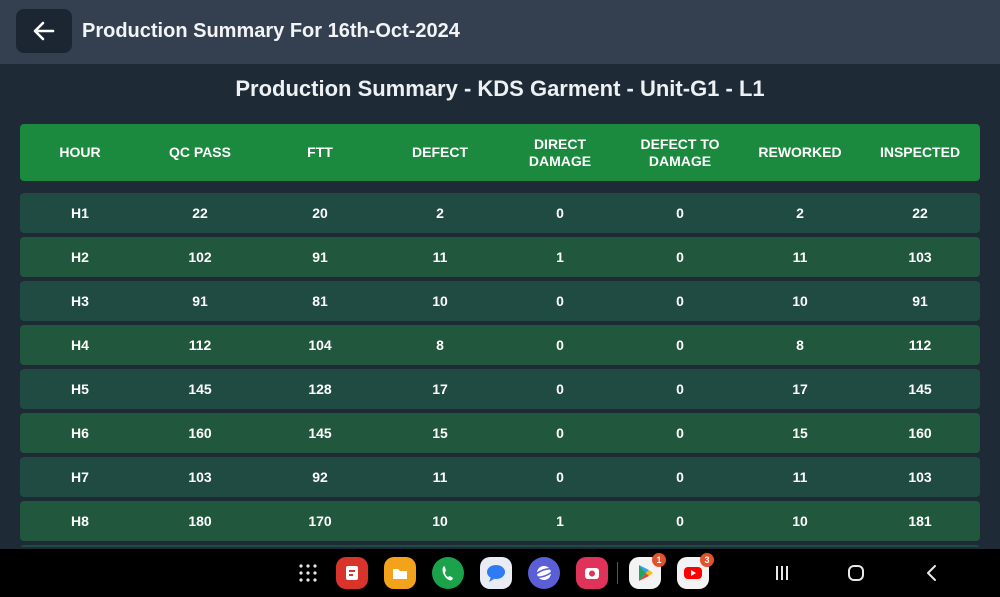  I want to click on table-cell: 104, so click(320, 345).